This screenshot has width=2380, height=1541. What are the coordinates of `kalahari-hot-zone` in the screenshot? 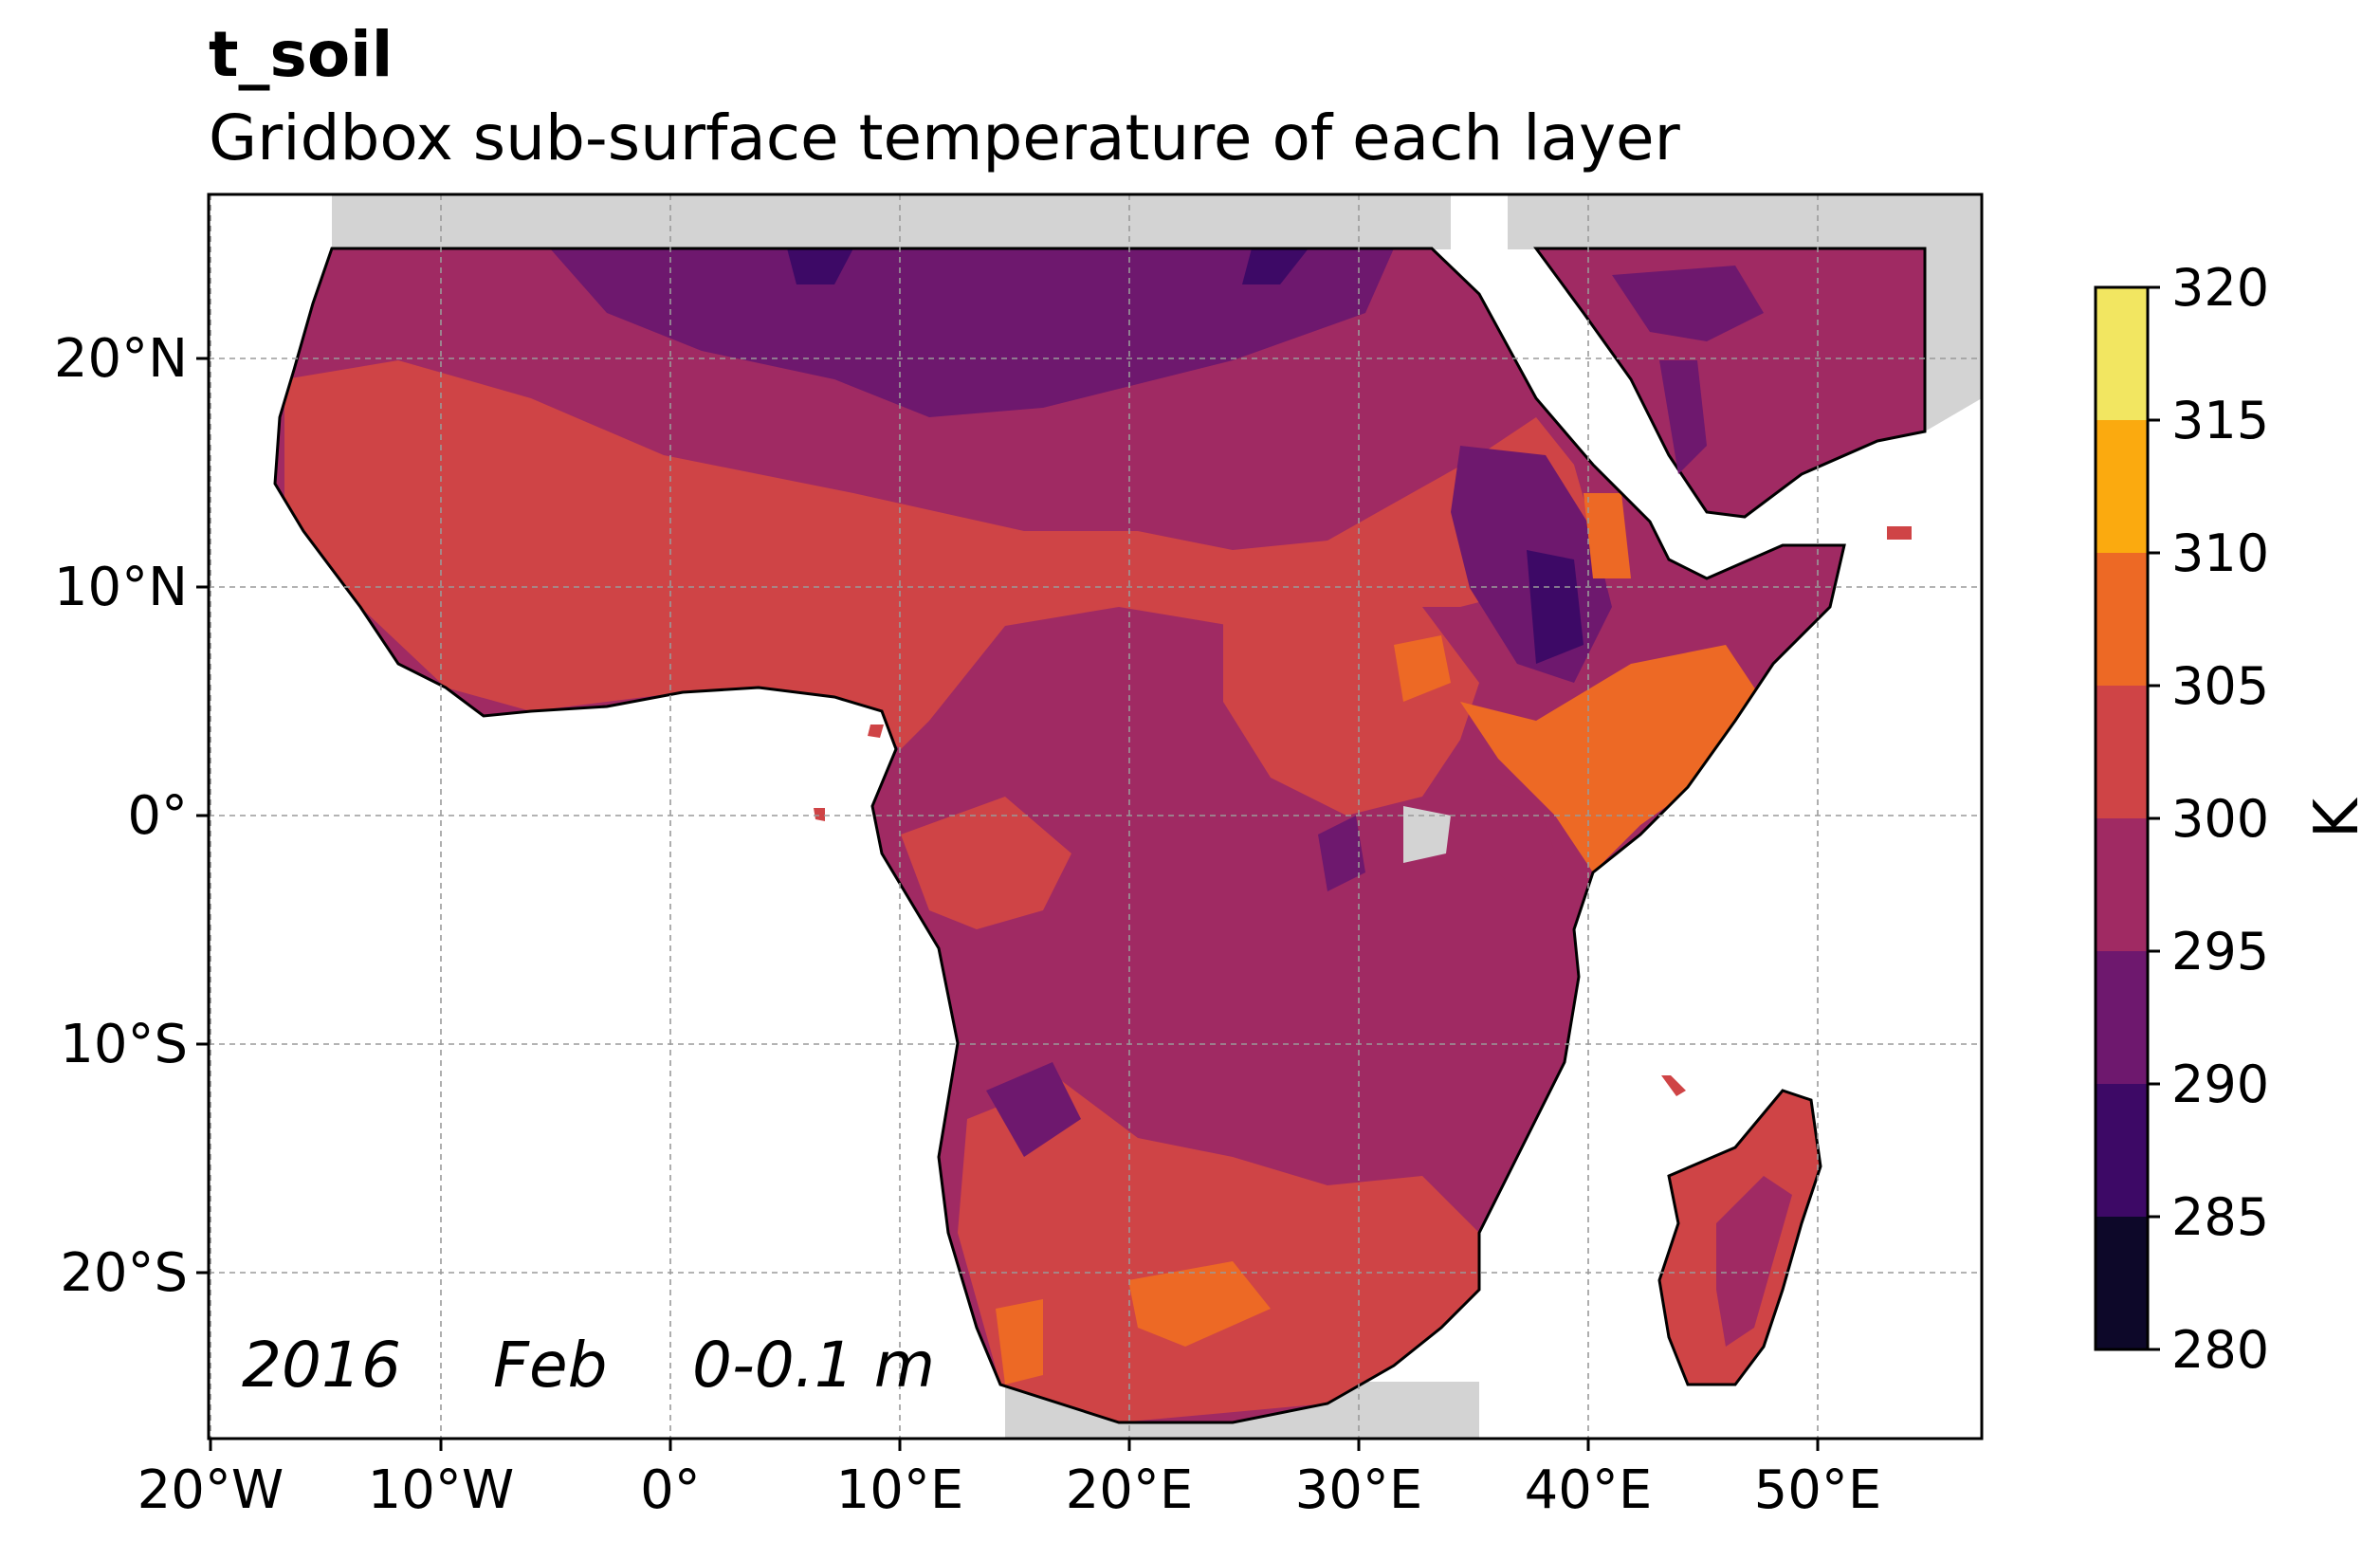 It's located at (1200, 1304).